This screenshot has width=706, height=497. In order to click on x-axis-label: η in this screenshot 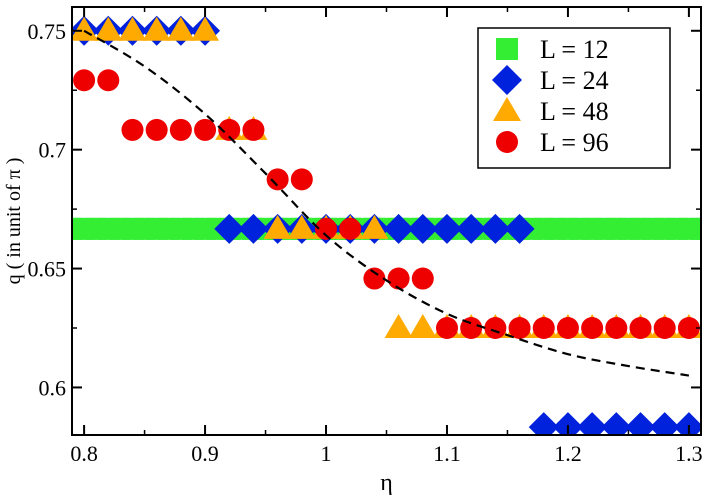, I will do `click(386, 483)`.